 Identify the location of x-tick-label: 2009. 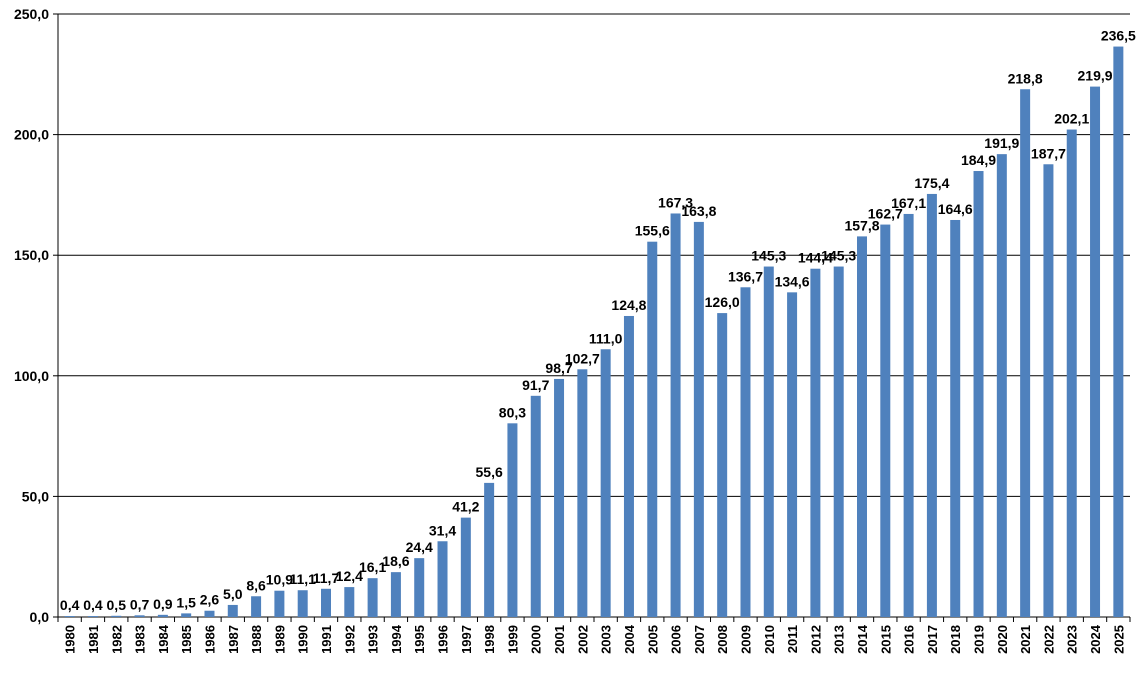
(745, 639).